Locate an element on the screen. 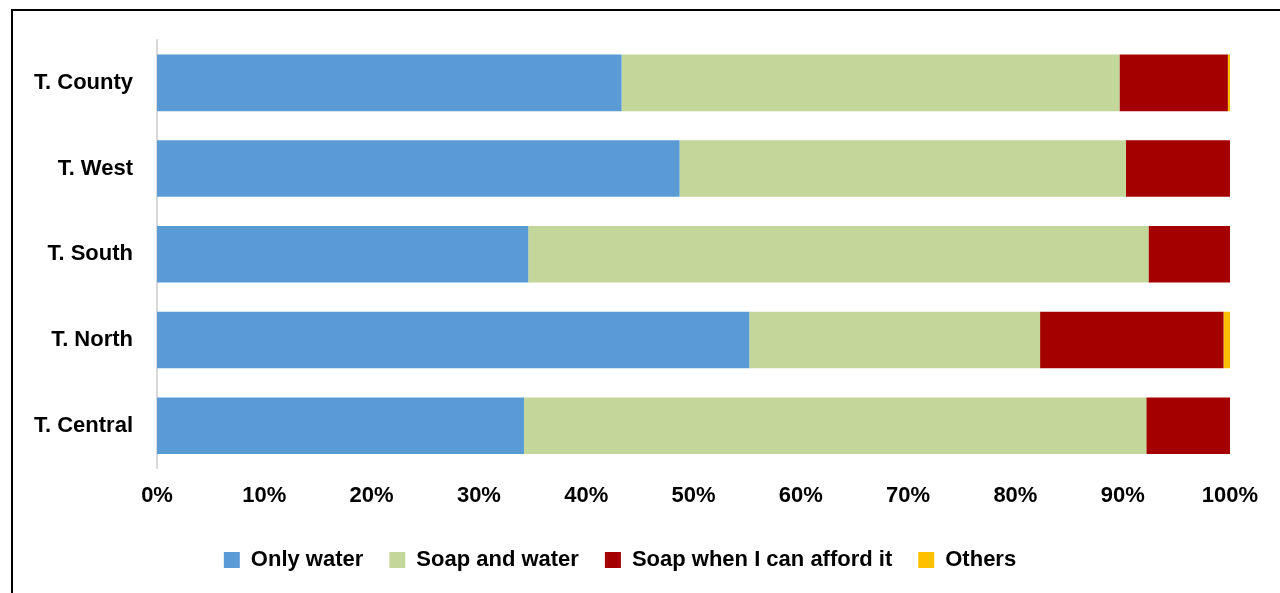  legend-label: Only water is located at coordinates (307, 559).